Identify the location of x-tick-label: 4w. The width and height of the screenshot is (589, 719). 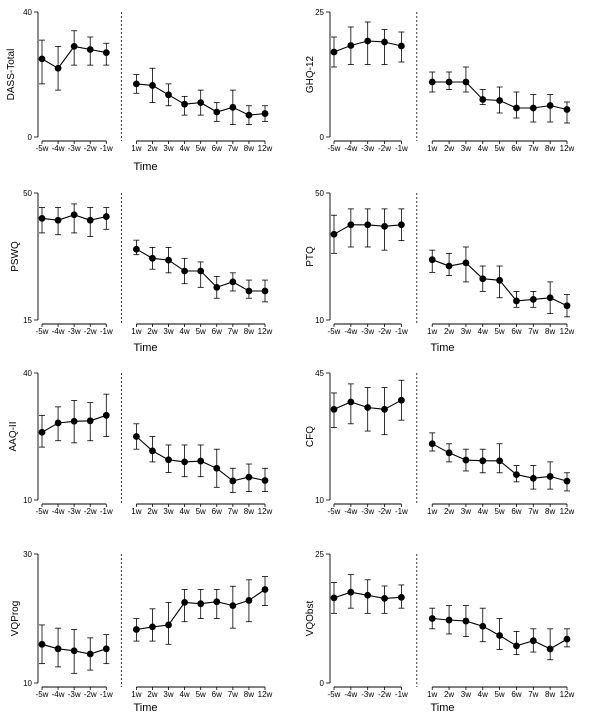
(184, 511).